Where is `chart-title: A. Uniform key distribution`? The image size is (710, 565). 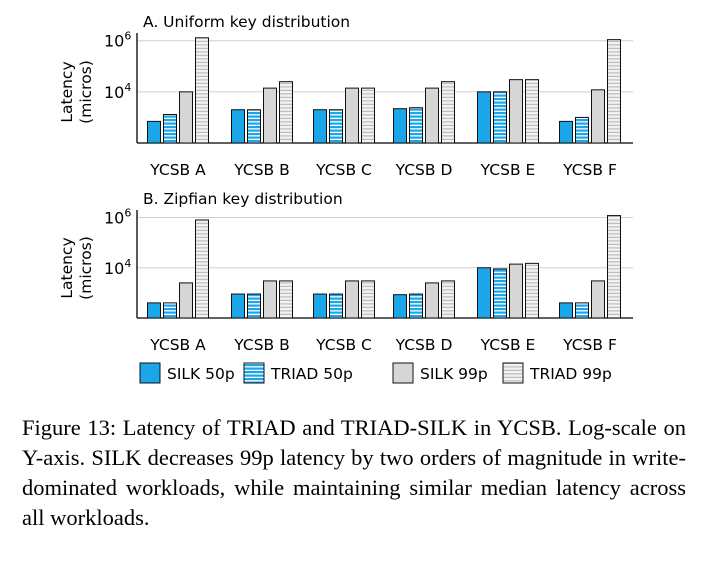
chart-title: A. Uniform key distribution is located at coordinates (246, 22).